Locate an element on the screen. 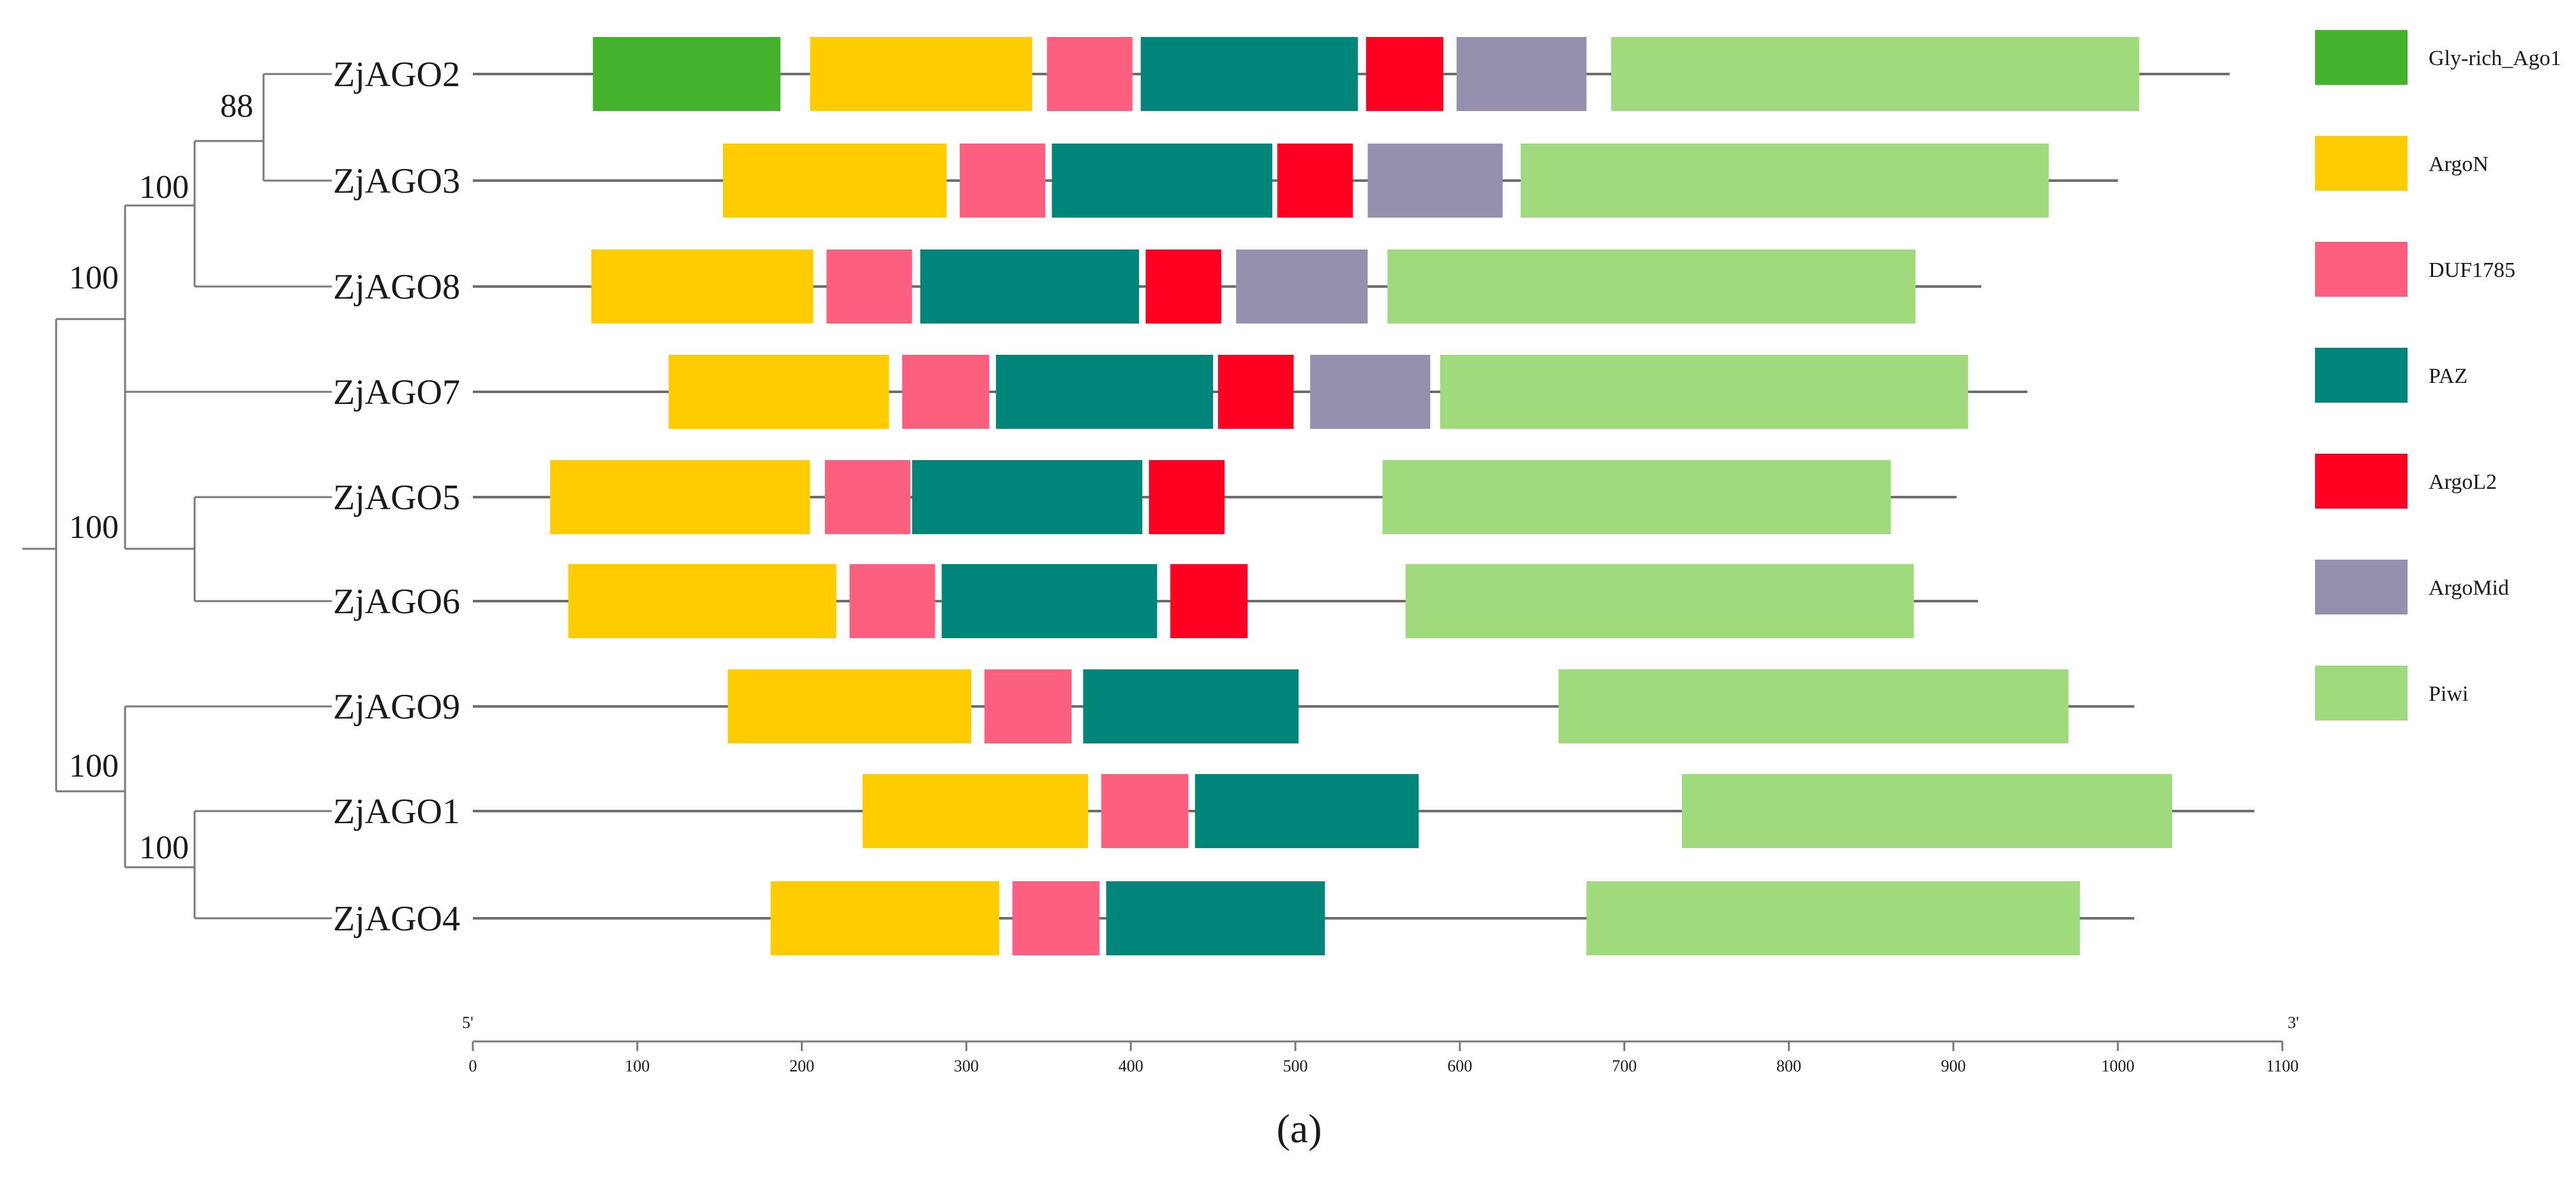 The height and width of the screenshot is (1178, 2576). legend-item-piwi: Piwi is located at coordinates (2391, 693).